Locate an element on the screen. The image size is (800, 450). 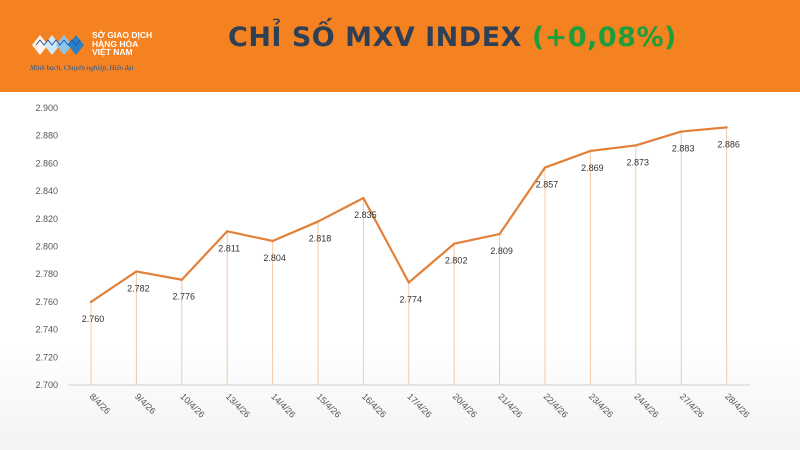
data-label: 2.782 is located at coordinates (138, 288).